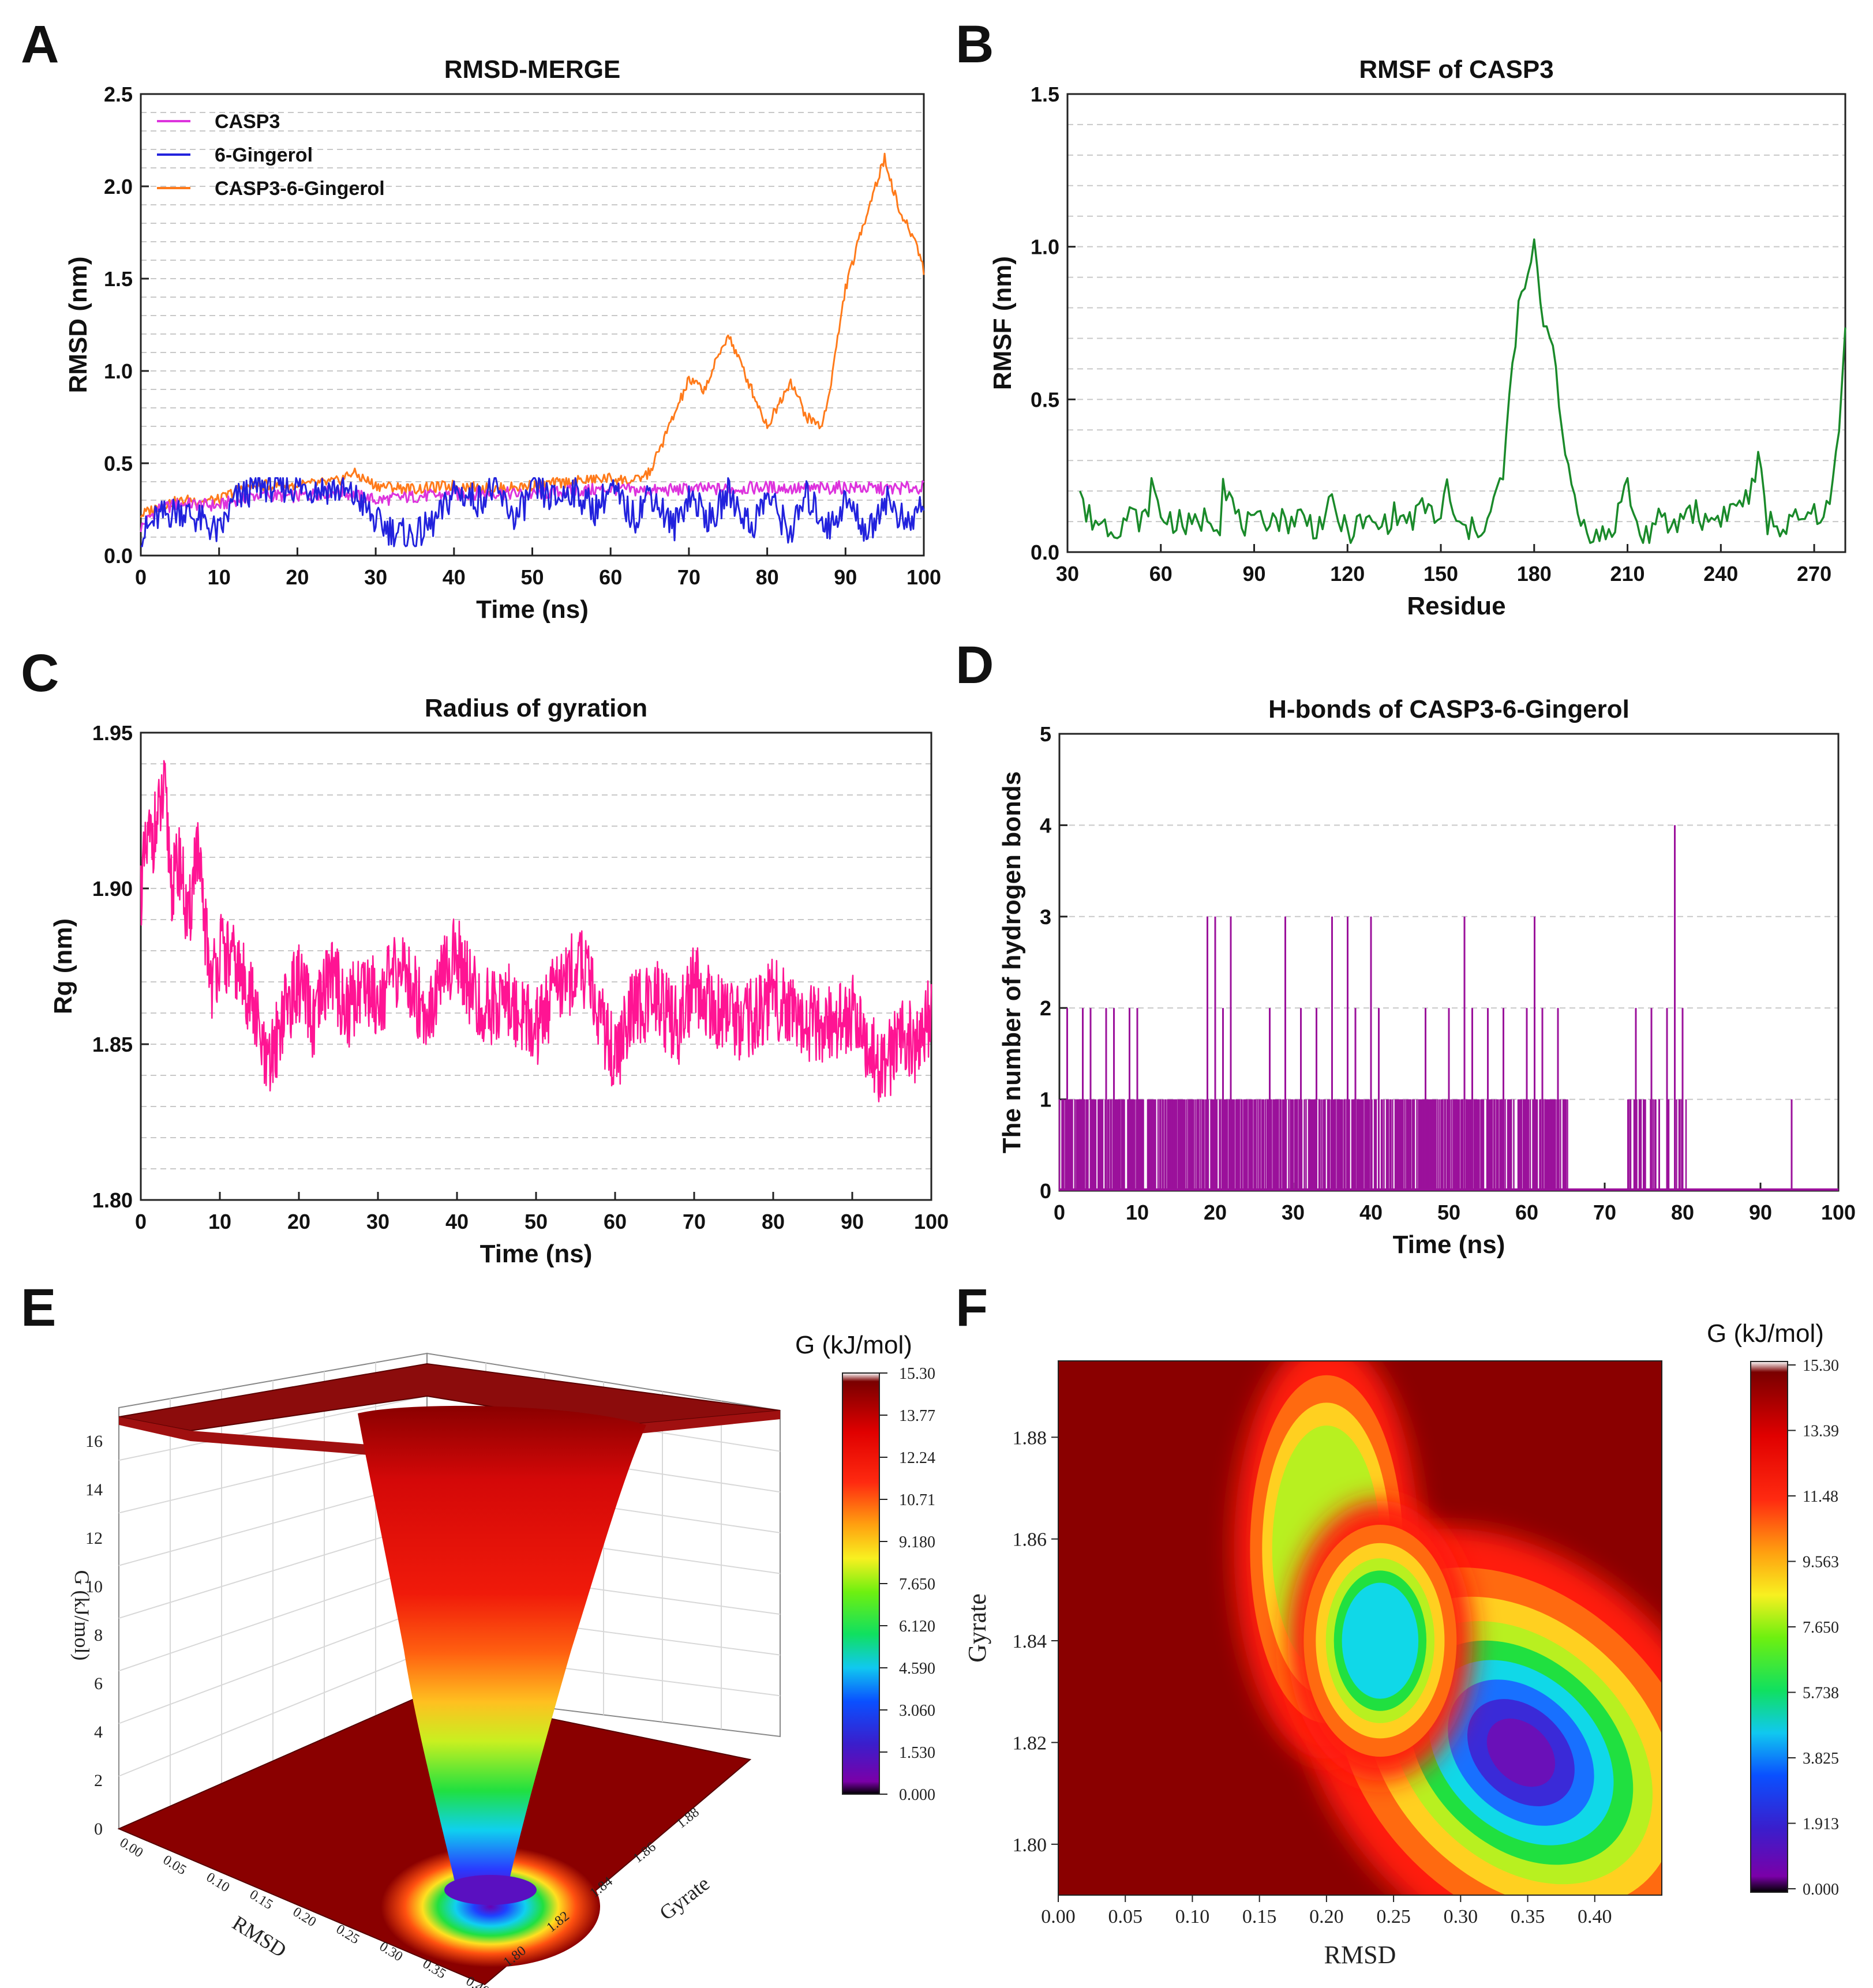 The width and height of the screenshot is (1873, 1988). I want to click on panel-f-y-axis-label: Gyrate, so click(977, 1628).